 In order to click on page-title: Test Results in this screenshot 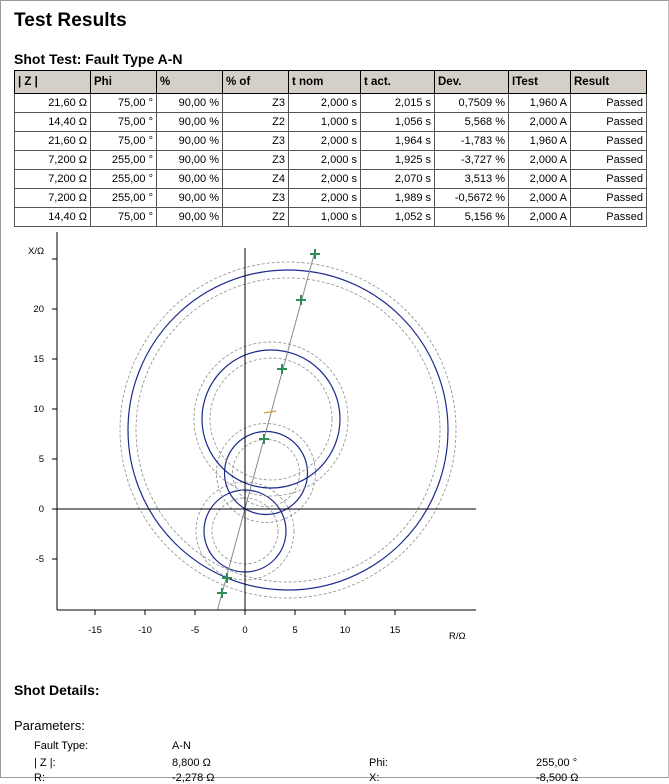, I will do `click(70, 20)`.